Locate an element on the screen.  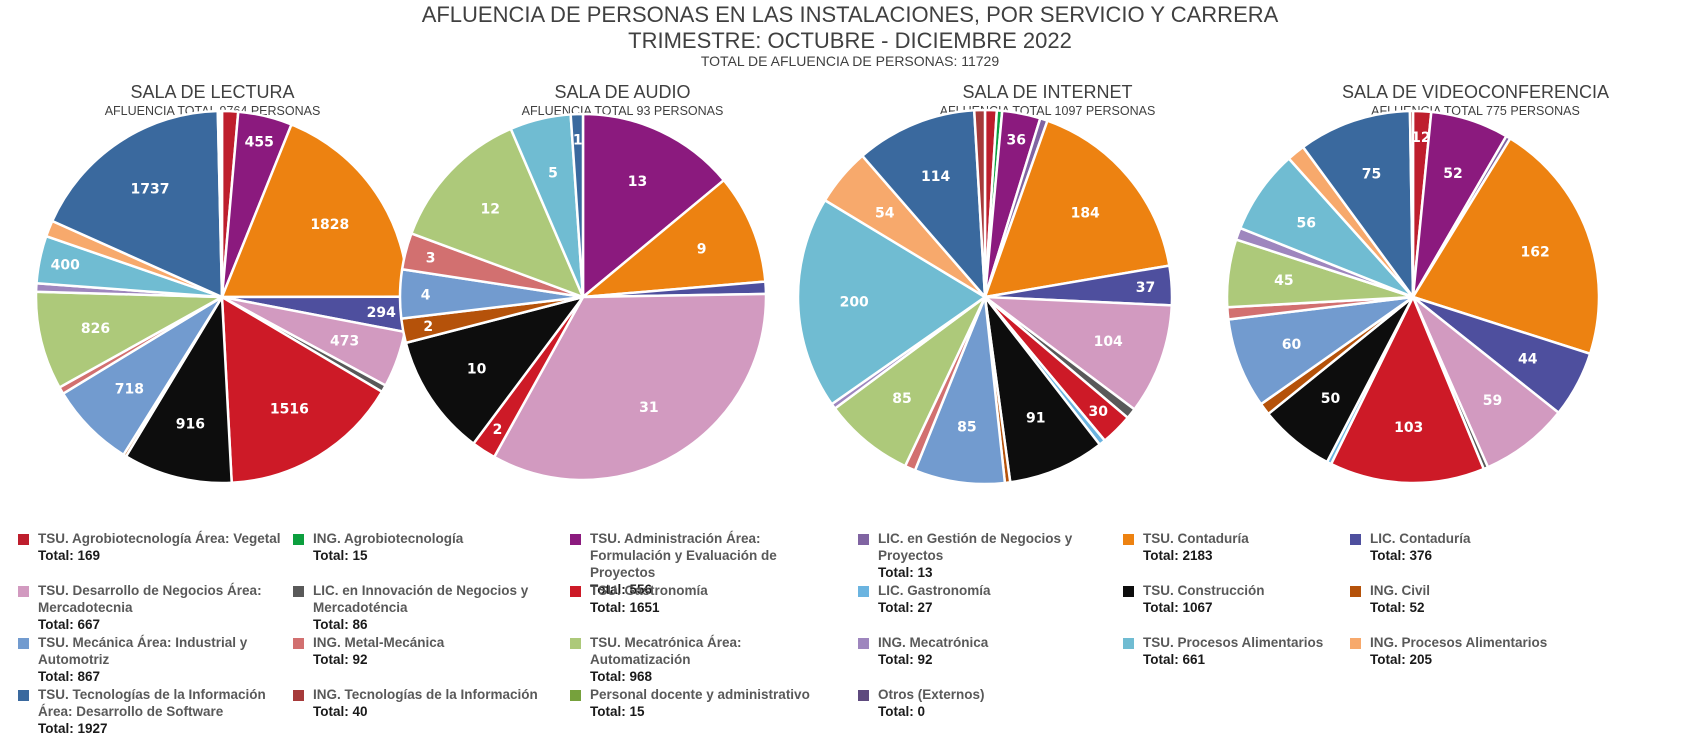
legend-label: ING. Tecnologías de la Información is located at coordinates (425, 694).